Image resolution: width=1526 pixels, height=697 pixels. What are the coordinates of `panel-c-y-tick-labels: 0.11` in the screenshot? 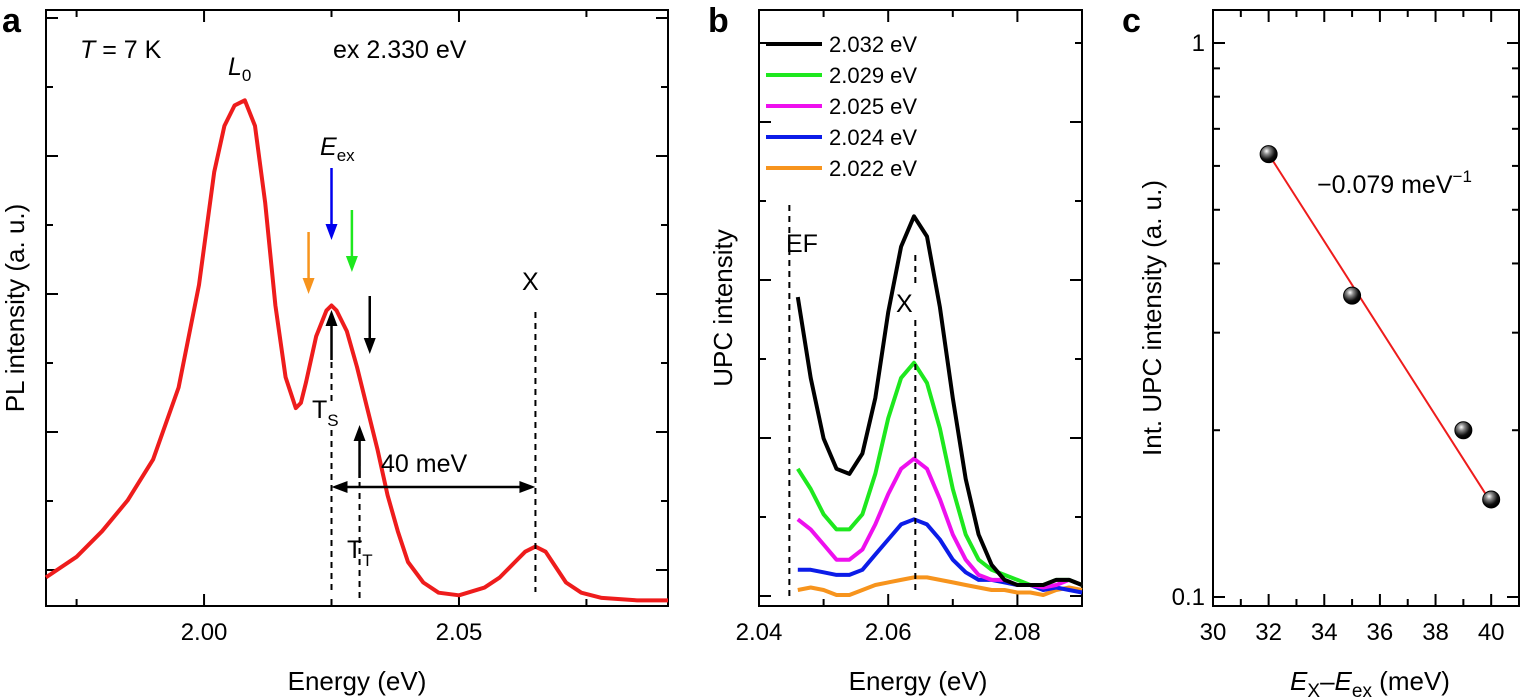 It's located at (1188, 320).